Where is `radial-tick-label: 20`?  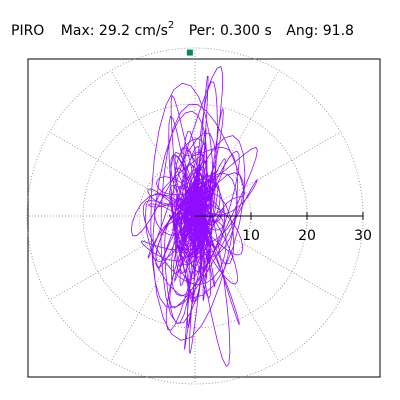
radial-tick-label: 20 is located at coordinates (307, 236).